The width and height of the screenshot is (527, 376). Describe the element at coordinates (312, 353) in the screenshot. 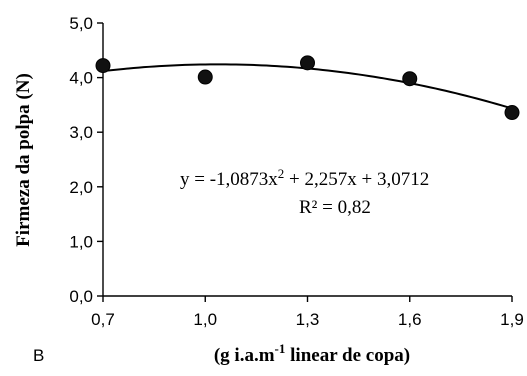

I see `x-axis-title: (g i.a.m-1 linear de copa)` at that location.